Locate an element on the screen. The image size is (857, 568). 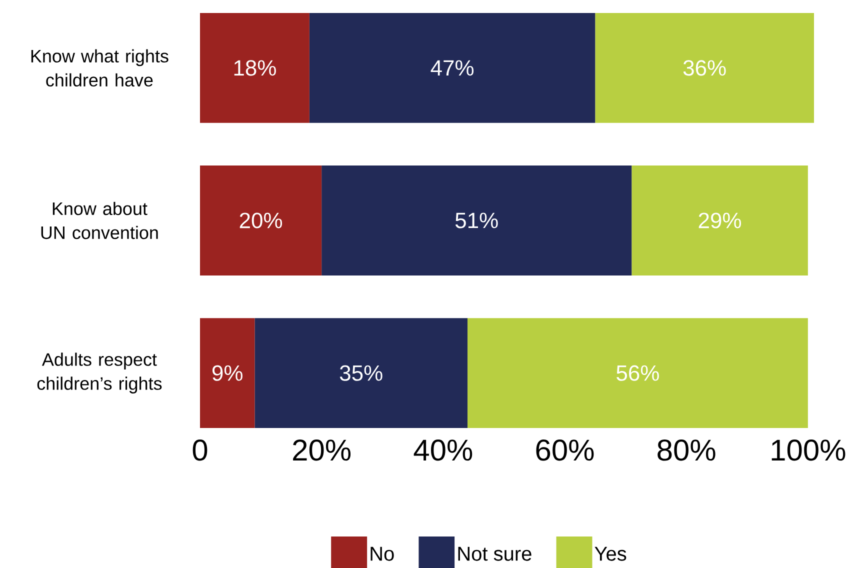
x-tick-label: 40% is located at coordinates (443, 450).